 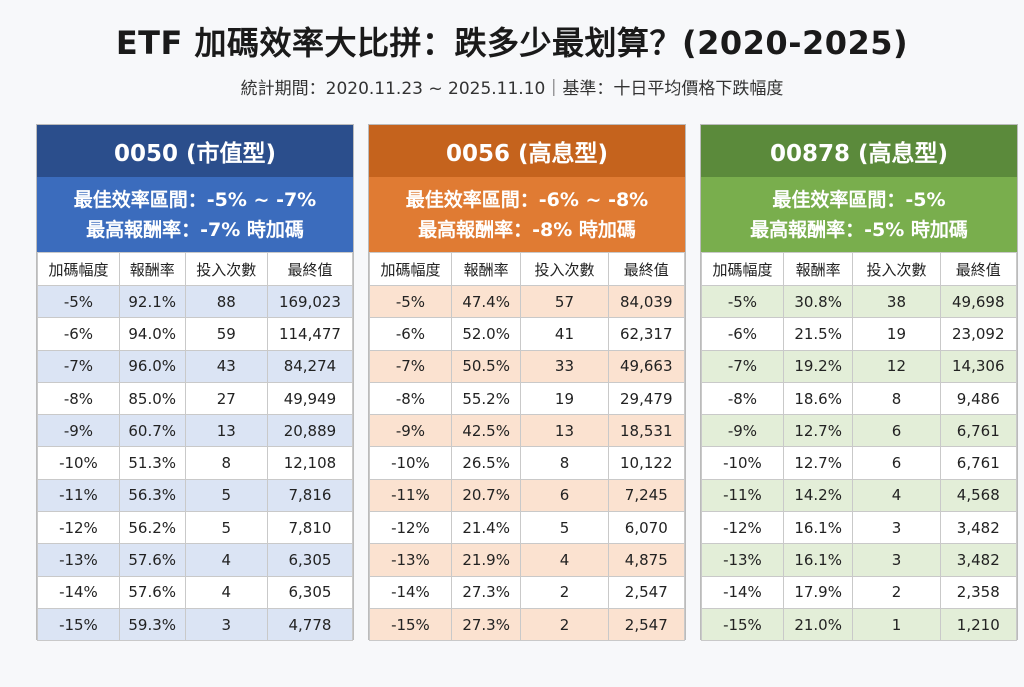 I want to click on table-cell: 88, so click(x=226, y=301).